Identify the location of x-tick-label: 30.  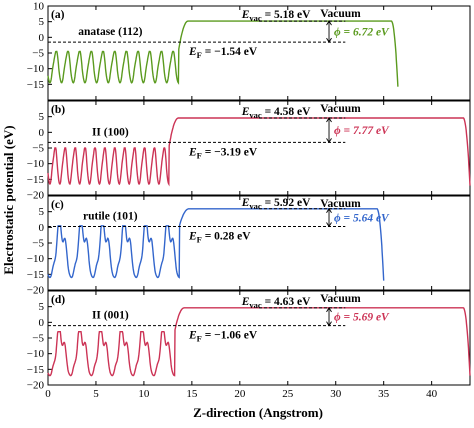
(336, 394).